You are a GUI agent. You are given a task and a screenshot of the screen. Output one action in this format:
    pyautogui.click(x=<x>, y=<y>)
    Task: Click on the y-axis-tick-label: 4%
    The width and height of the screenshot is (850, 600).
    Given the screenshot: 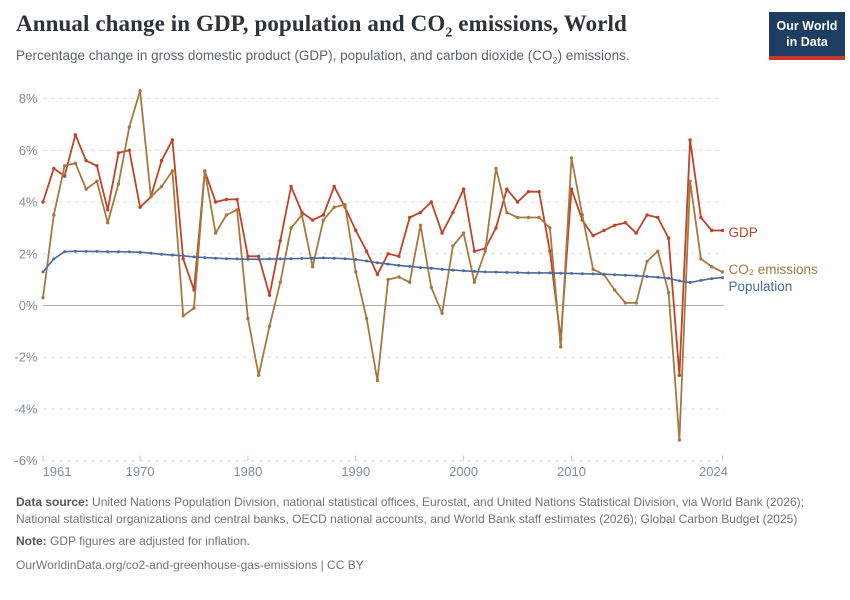 What is the action you would take?
    pyautogui.click(x=28, y=202)
    